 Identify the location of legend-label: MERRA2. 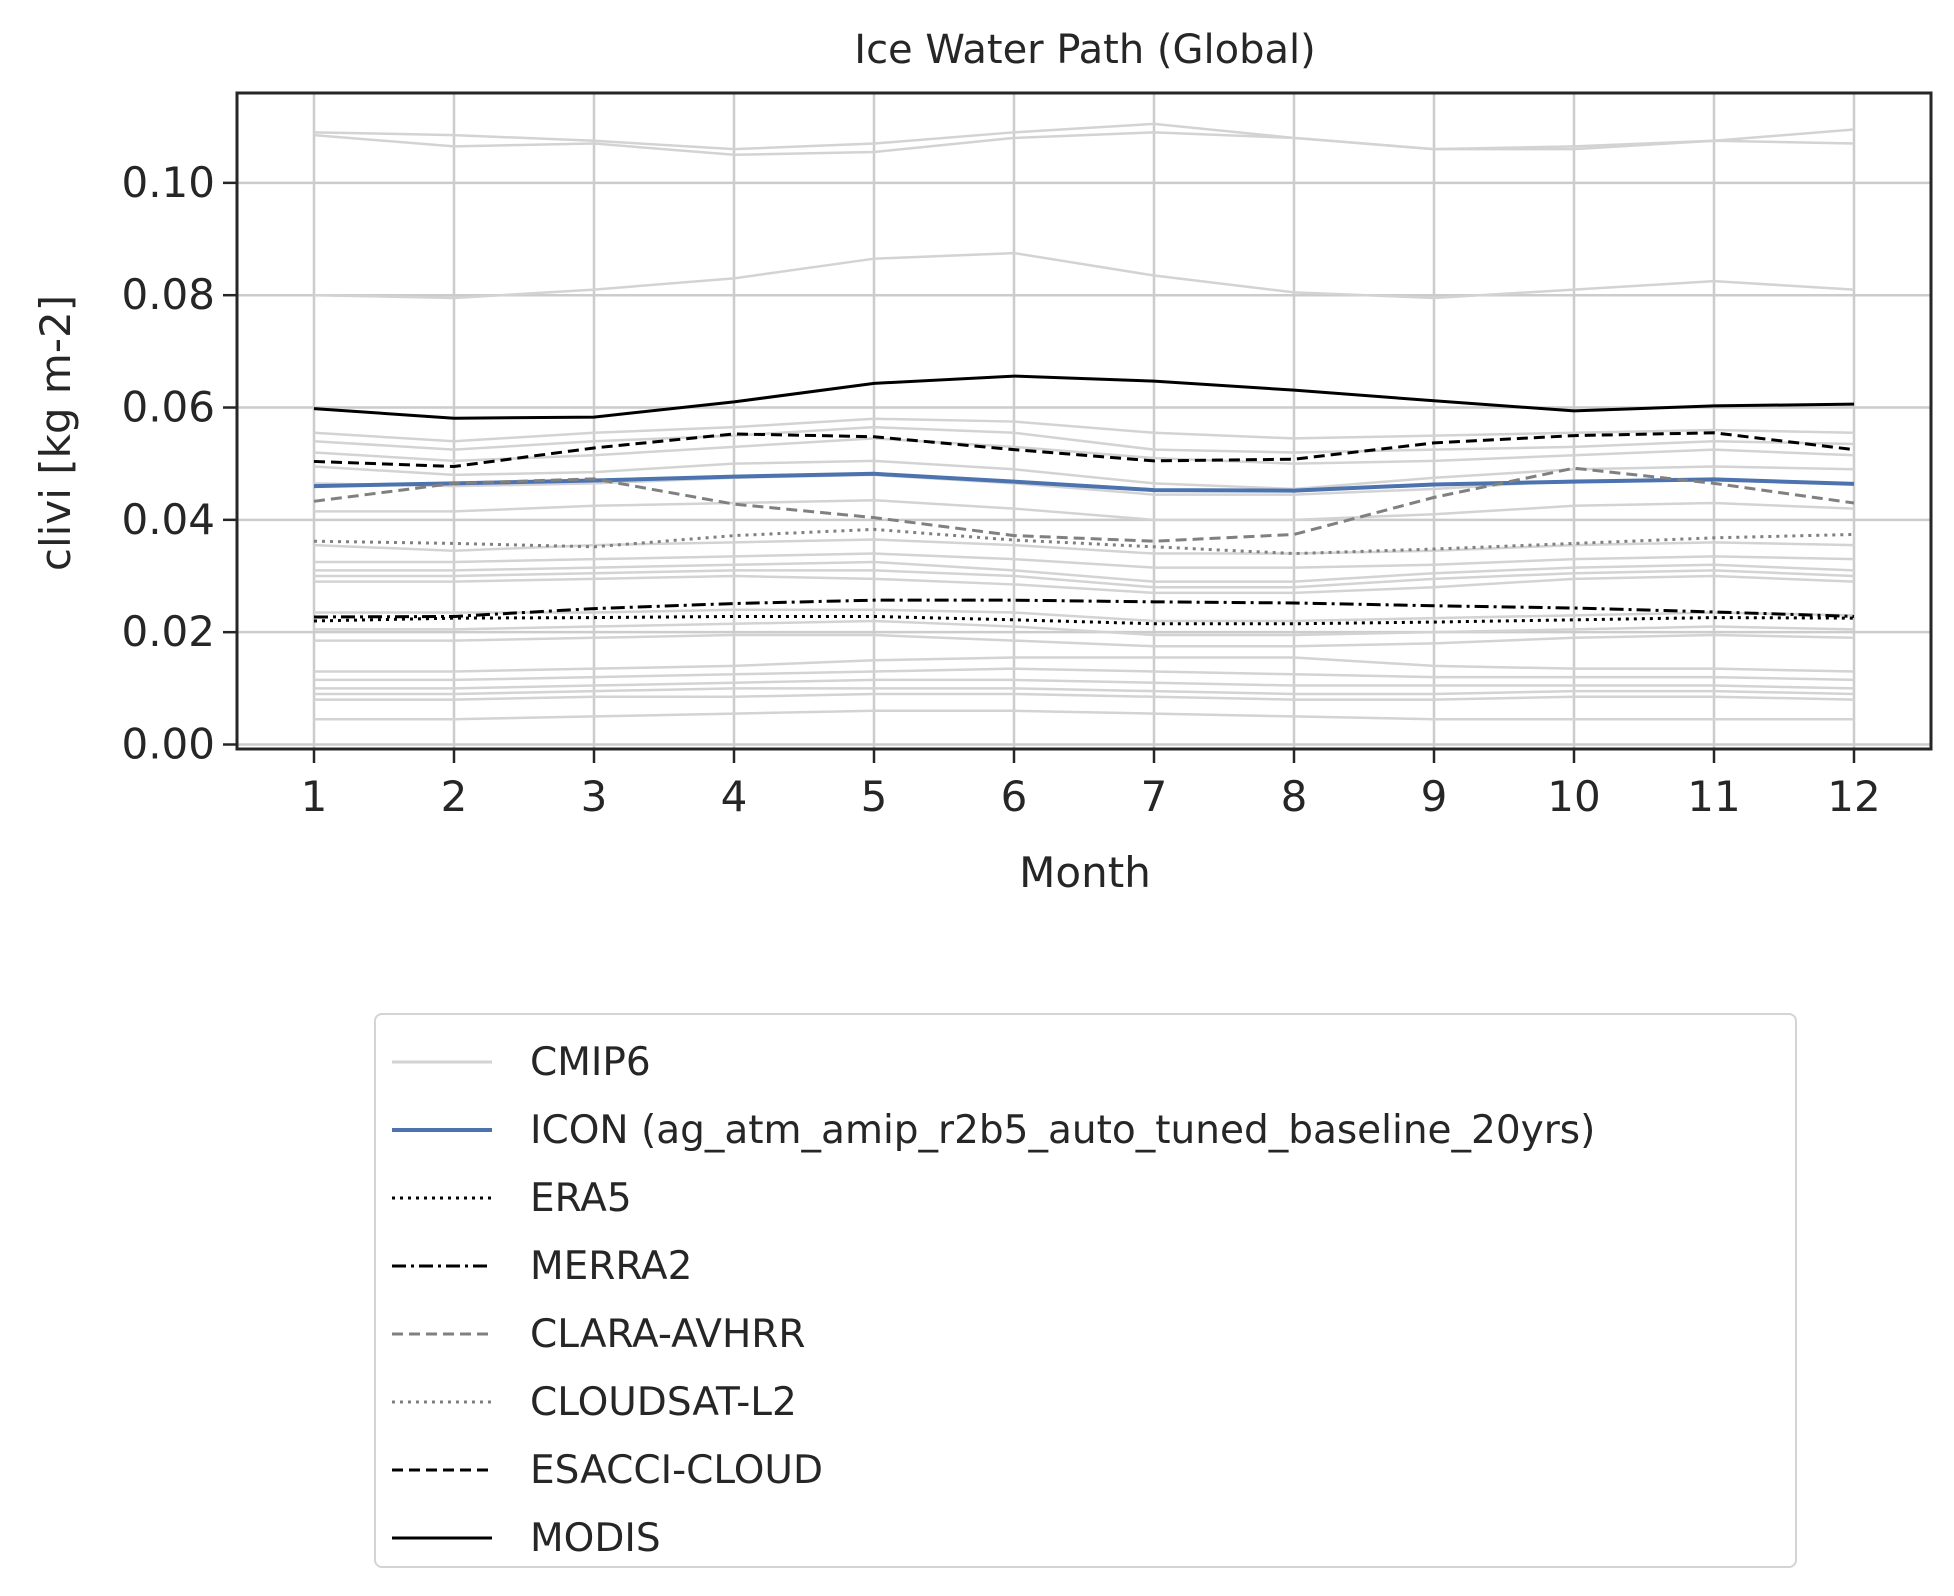
(611, 1266).